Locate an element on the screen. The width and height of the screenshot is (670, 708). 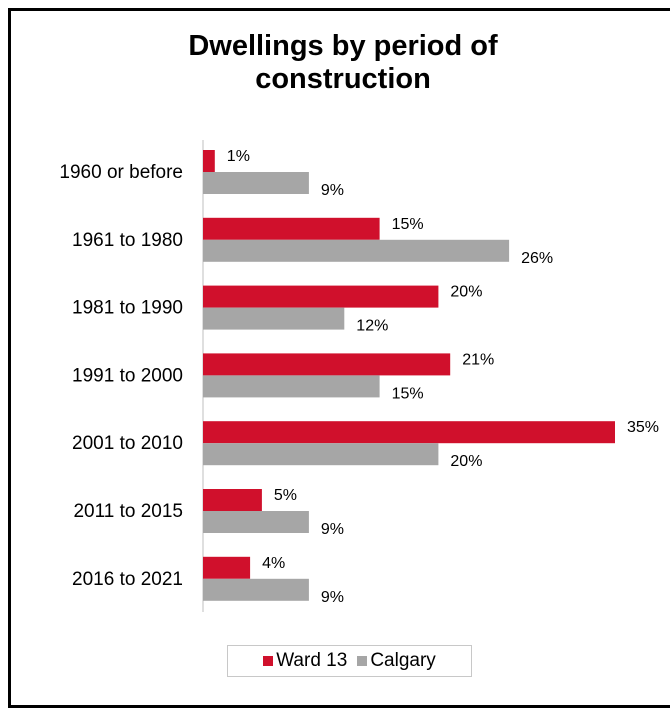
value-label-calgary-1960-or-before: 9% is located at coordinates (332, 190).